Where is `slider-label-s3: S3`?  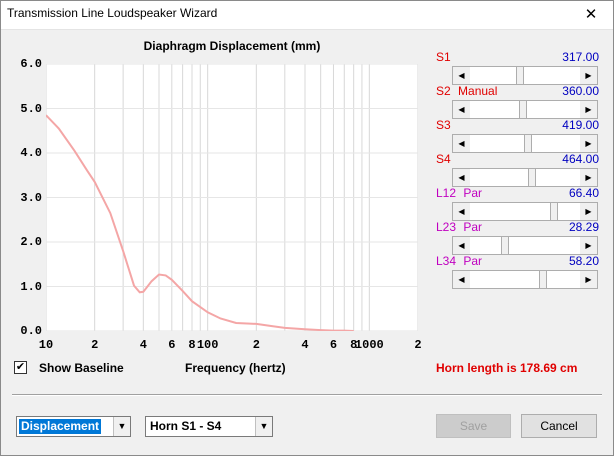 slider-label-s3: S3 is located at coordinates (443, 125).